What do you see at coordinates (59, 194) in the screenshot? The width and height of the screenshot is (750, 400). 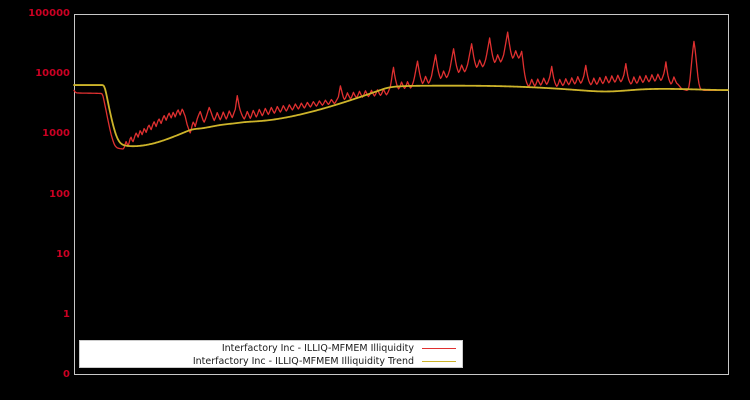 I see `y-tick-label: 100` at bounding box center [59, 194].